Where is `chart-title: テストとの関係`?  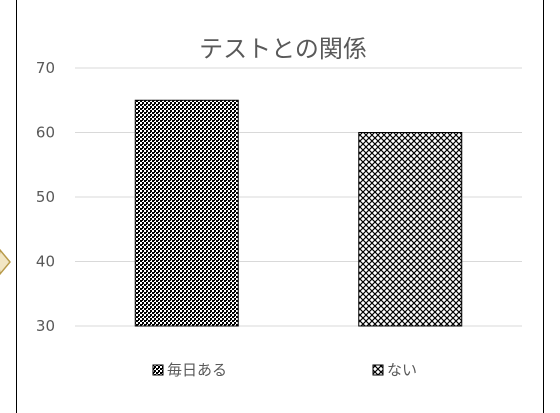
chart-title: テストとの関係 is located at coordinates (283, 49).